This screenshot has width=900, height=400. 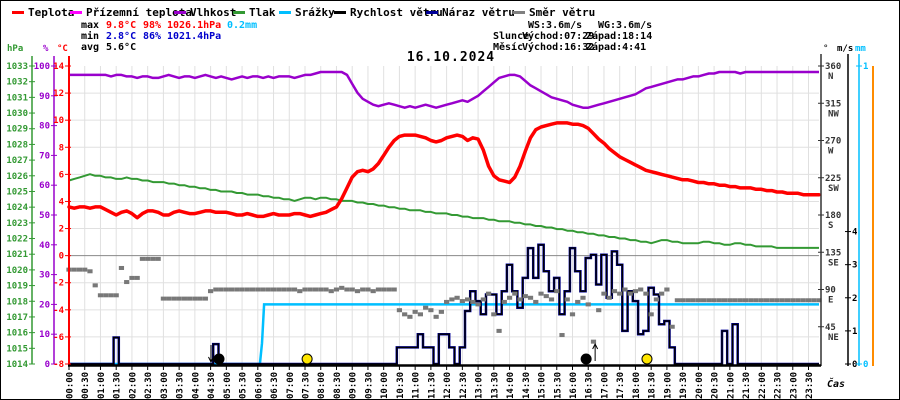 I want to click on axis-label: 16:00, so click(x=574, y=385).